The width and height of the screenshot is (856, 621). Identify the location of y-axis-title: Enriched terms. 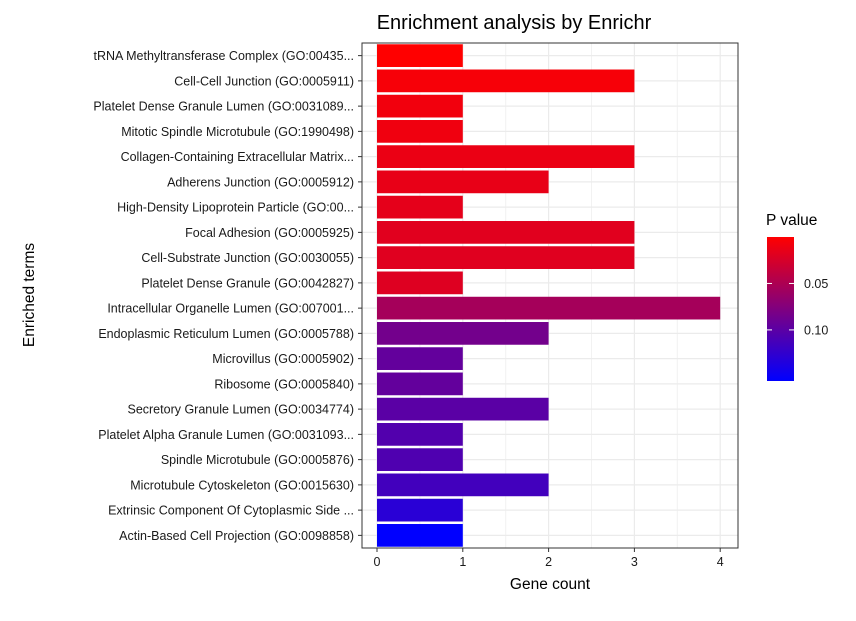
(29, 295).